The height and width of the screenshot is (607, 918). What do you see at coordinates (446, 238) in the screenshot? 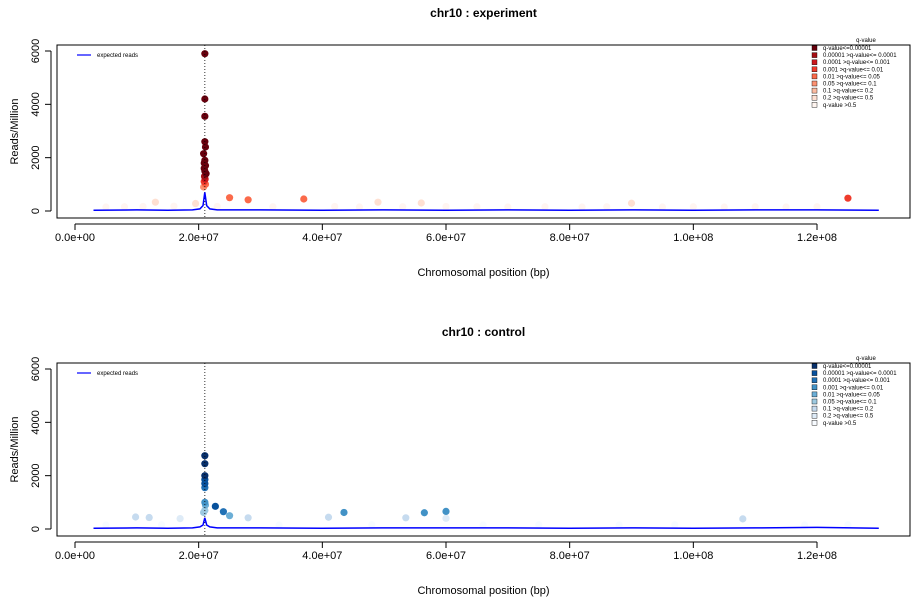
I see `x-tick-label: 6.0e+07` at bounding box center [446, 238].